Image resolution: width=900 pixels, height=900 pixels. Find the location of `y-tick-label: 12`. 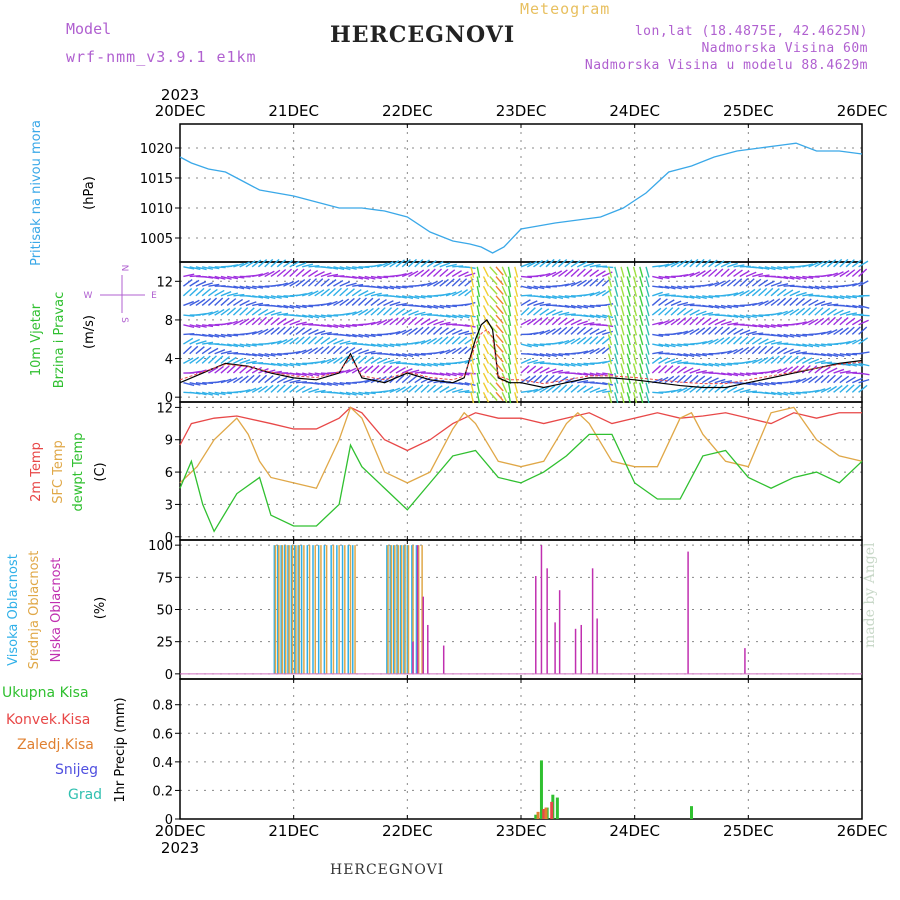

y-tick-label: 12 is located at coordinates (164, 282).